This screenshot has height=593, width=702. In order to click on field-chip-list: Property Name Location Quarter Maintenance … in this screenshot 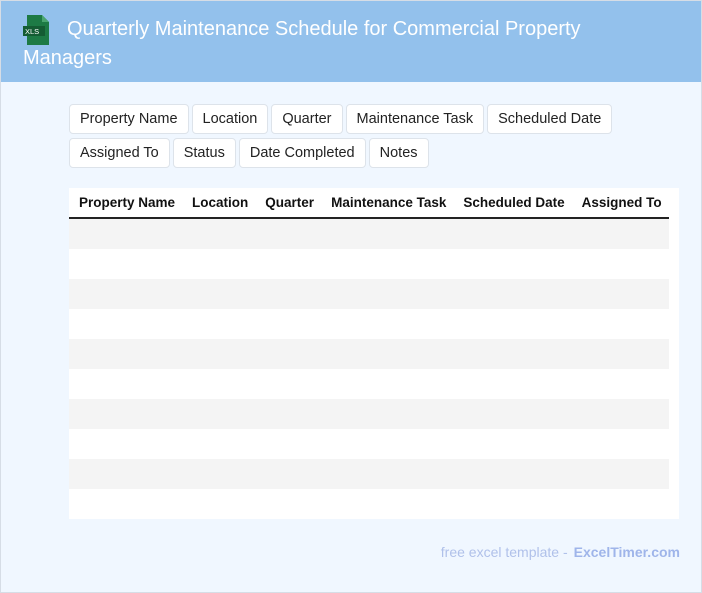, I will do `click(359, 136)`.